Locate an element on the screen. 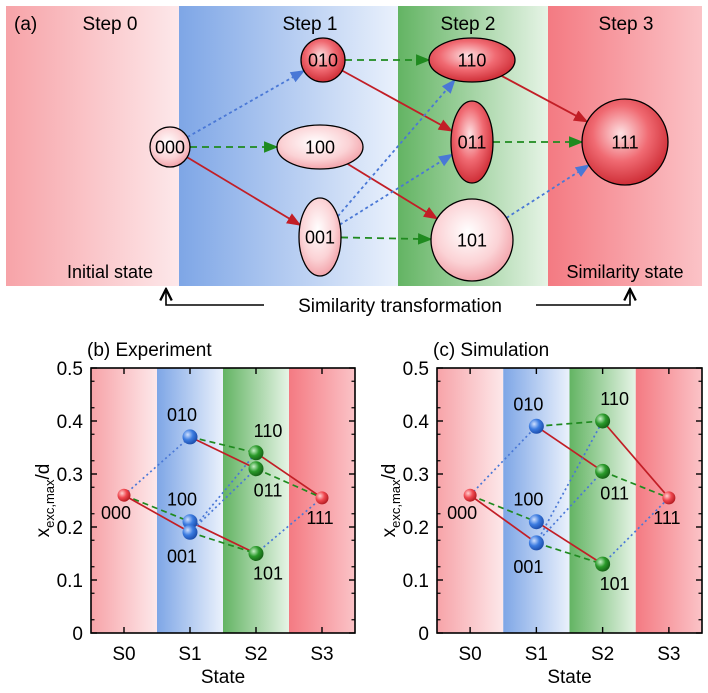  simulation-xtick-label-S1: S1 is located at coordinates (536, 654).